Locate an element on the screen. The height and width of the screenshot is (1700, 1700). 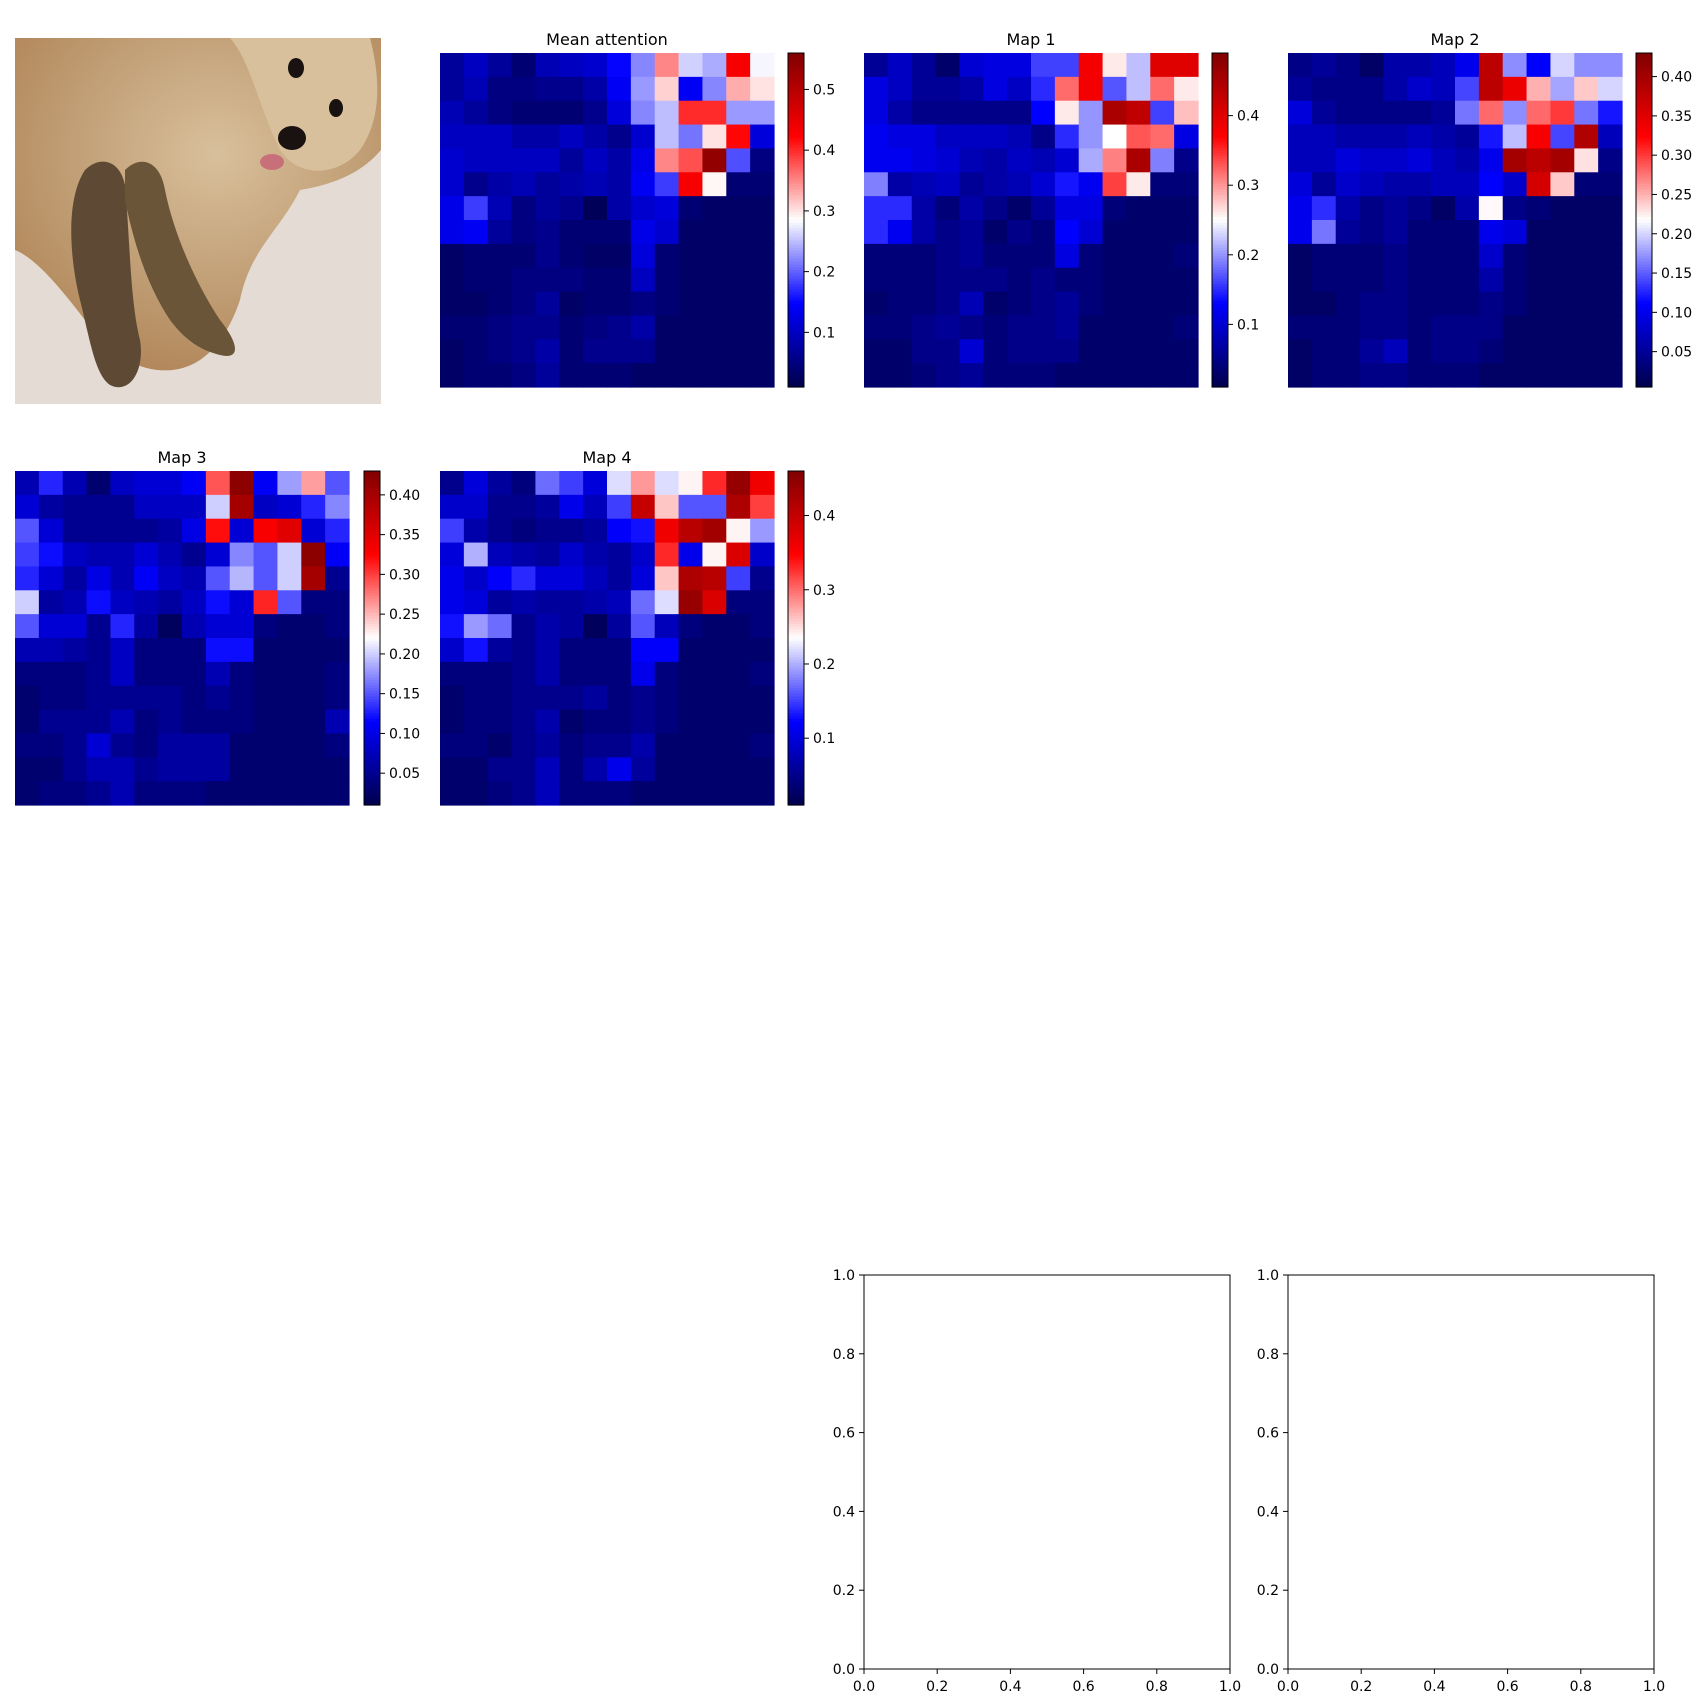
colorbar-tick-label: 0.5 is located at coordinates (824, 90).